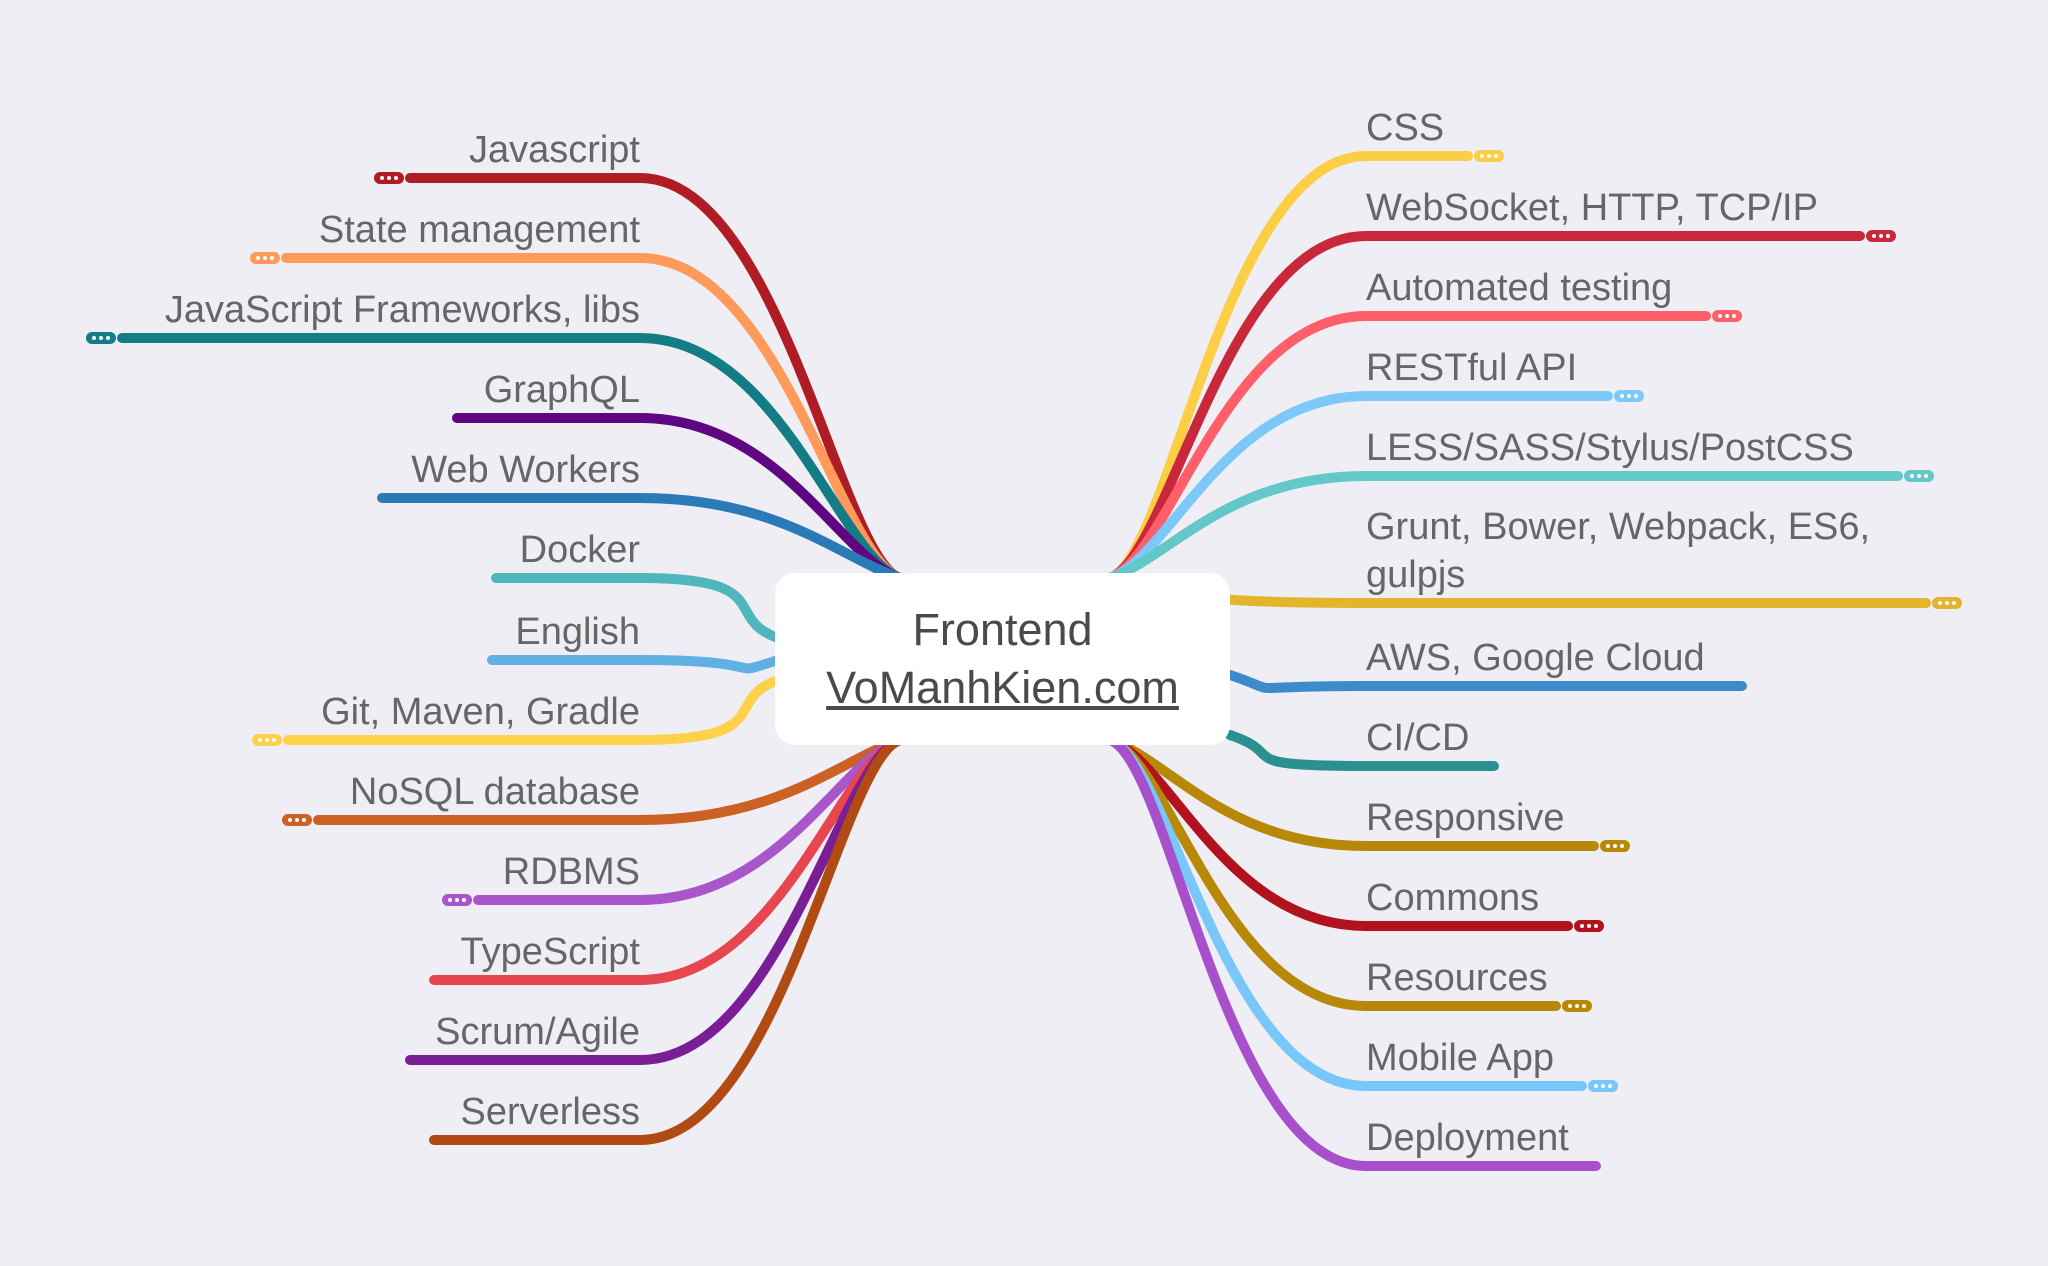  I want to click on branch-label-left: Docker, so click(579, 550).